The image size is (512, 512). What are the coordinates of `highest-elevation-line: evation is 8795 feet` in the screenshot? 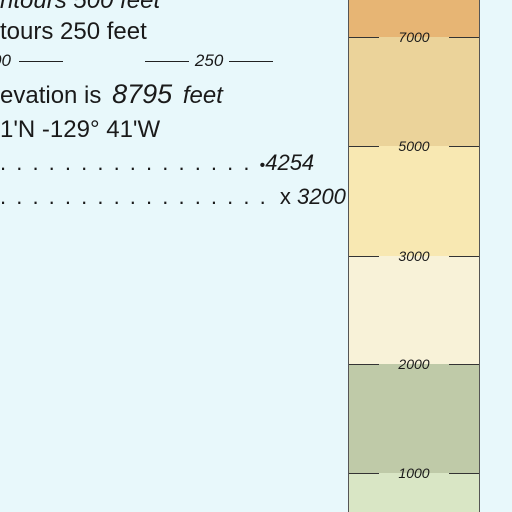 It's located at (111, 95).